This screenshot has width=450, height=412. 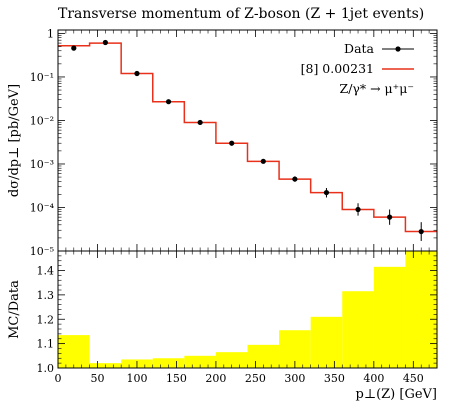 I want to click on main-y-tick-label: 10⁻⁵, so click(x=42, y=251).